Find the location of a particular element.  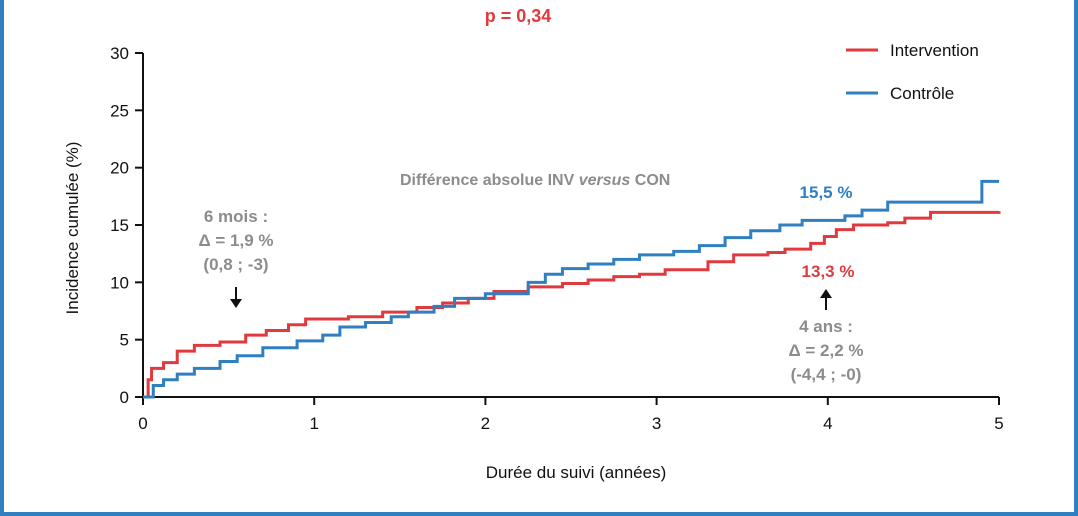

p-value-text: p = 0,34 is located at coordinates (518, 16).